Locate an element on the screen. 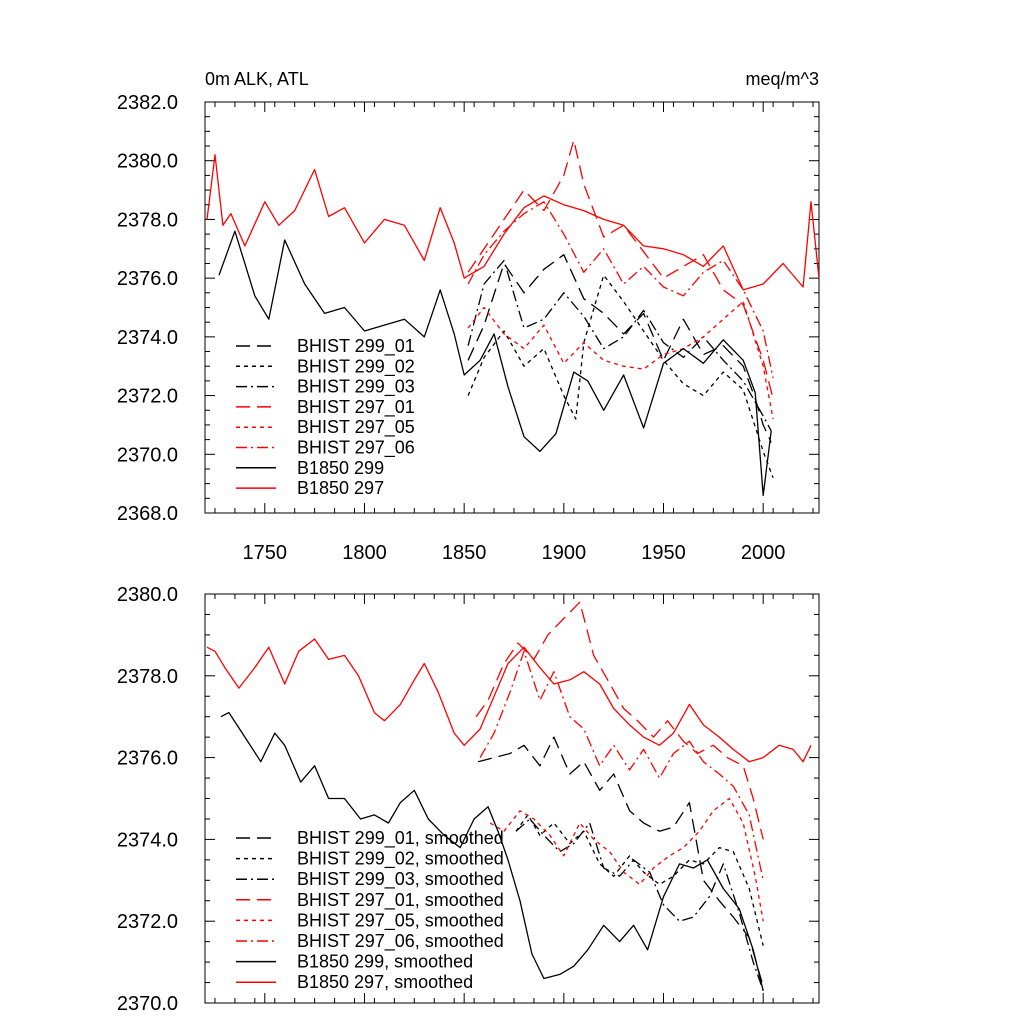  x-tick-label: 1800 is located at coordinates (364, 553).